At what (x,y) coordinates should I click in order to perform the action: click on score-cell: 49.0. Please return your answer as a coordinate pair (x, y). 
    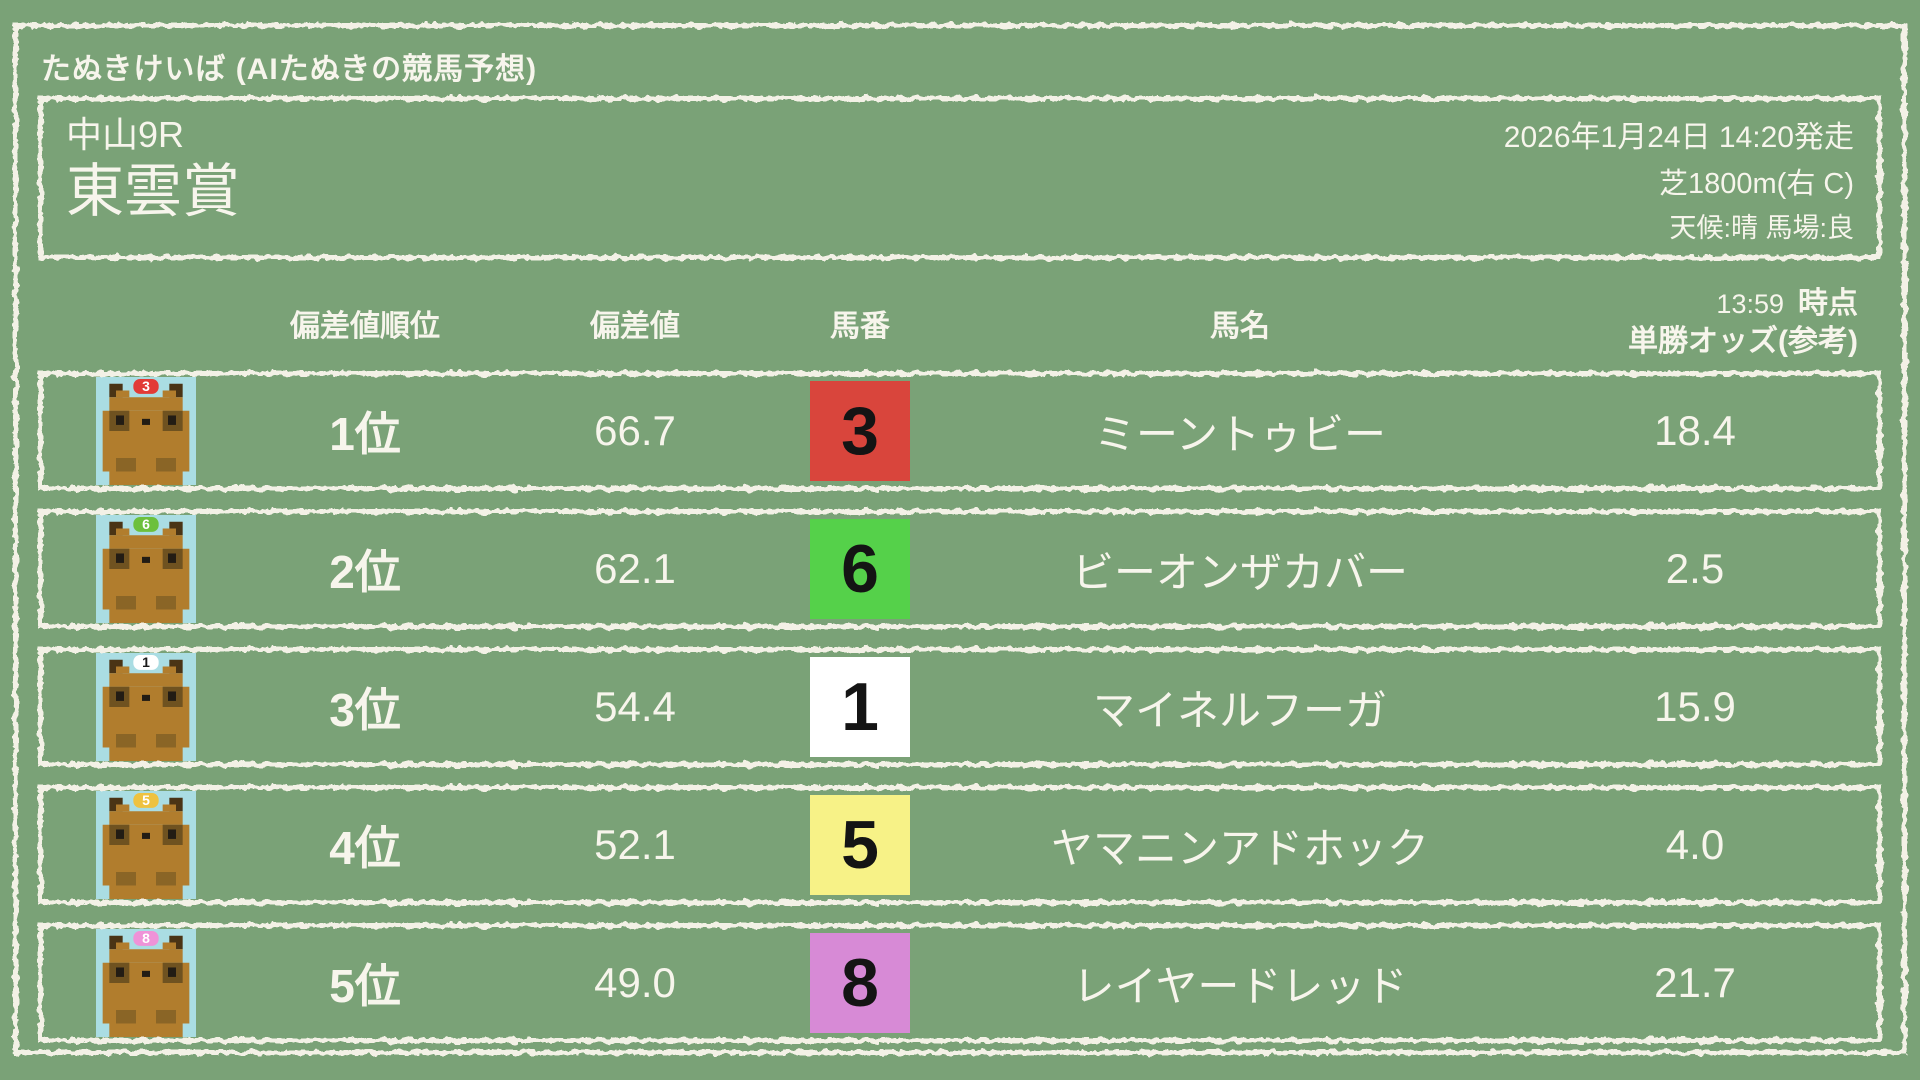
    Looking at the image, I should click on (635, 982).